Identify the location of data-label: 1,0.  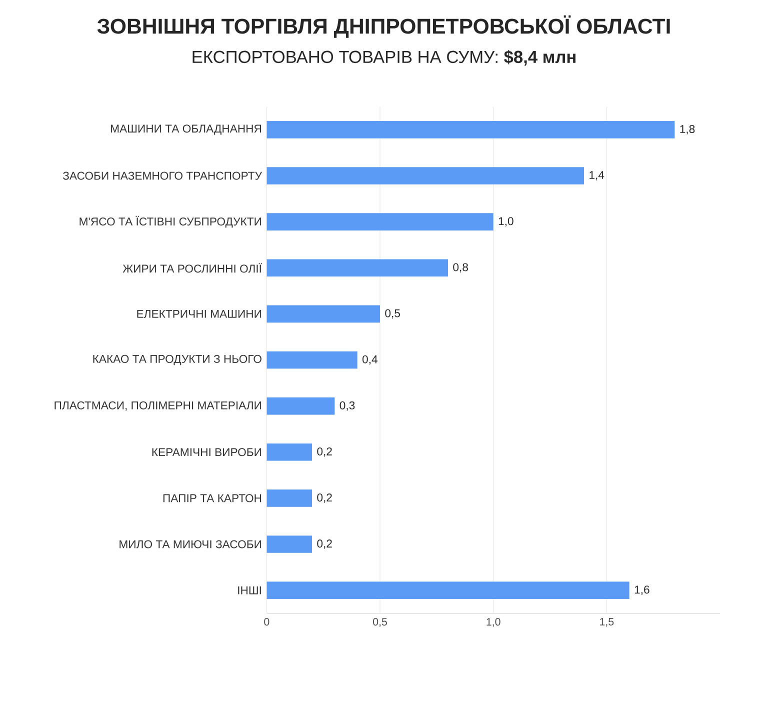
(506, 221).